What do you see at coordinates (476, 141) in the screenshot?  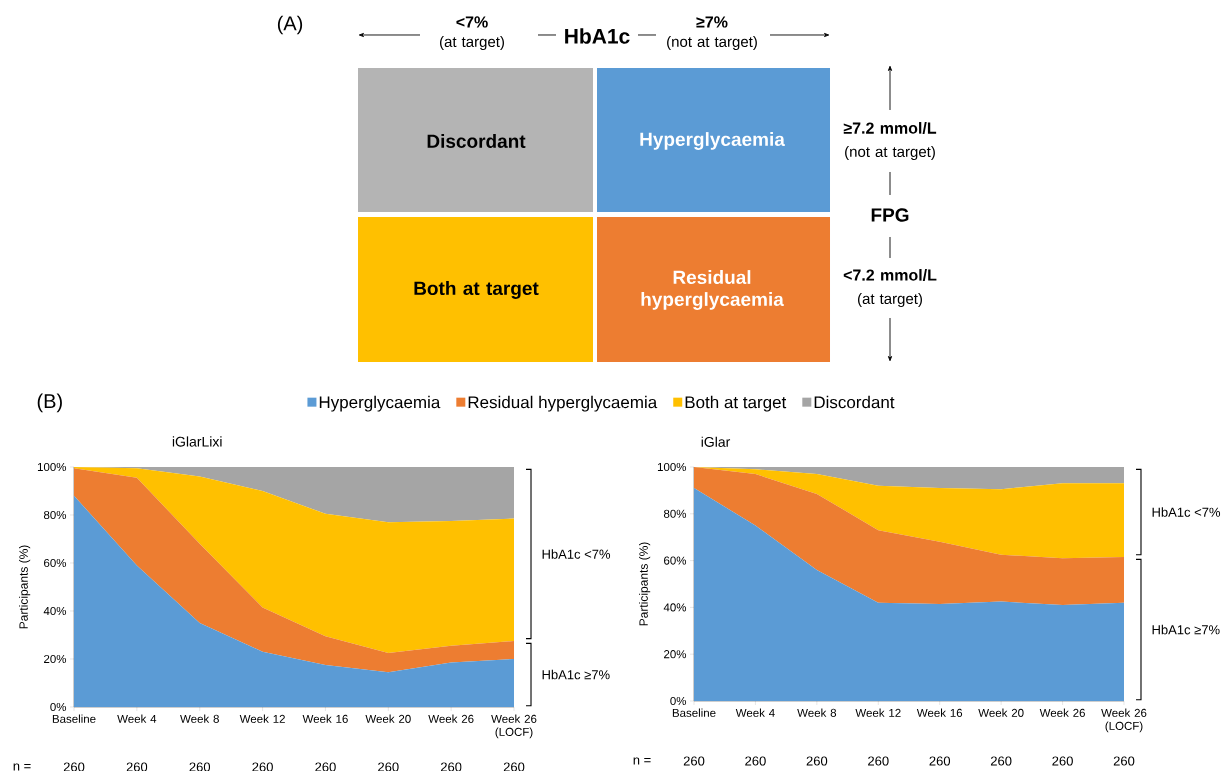 I see `text: Discordant` at bounding box center [476, 141].